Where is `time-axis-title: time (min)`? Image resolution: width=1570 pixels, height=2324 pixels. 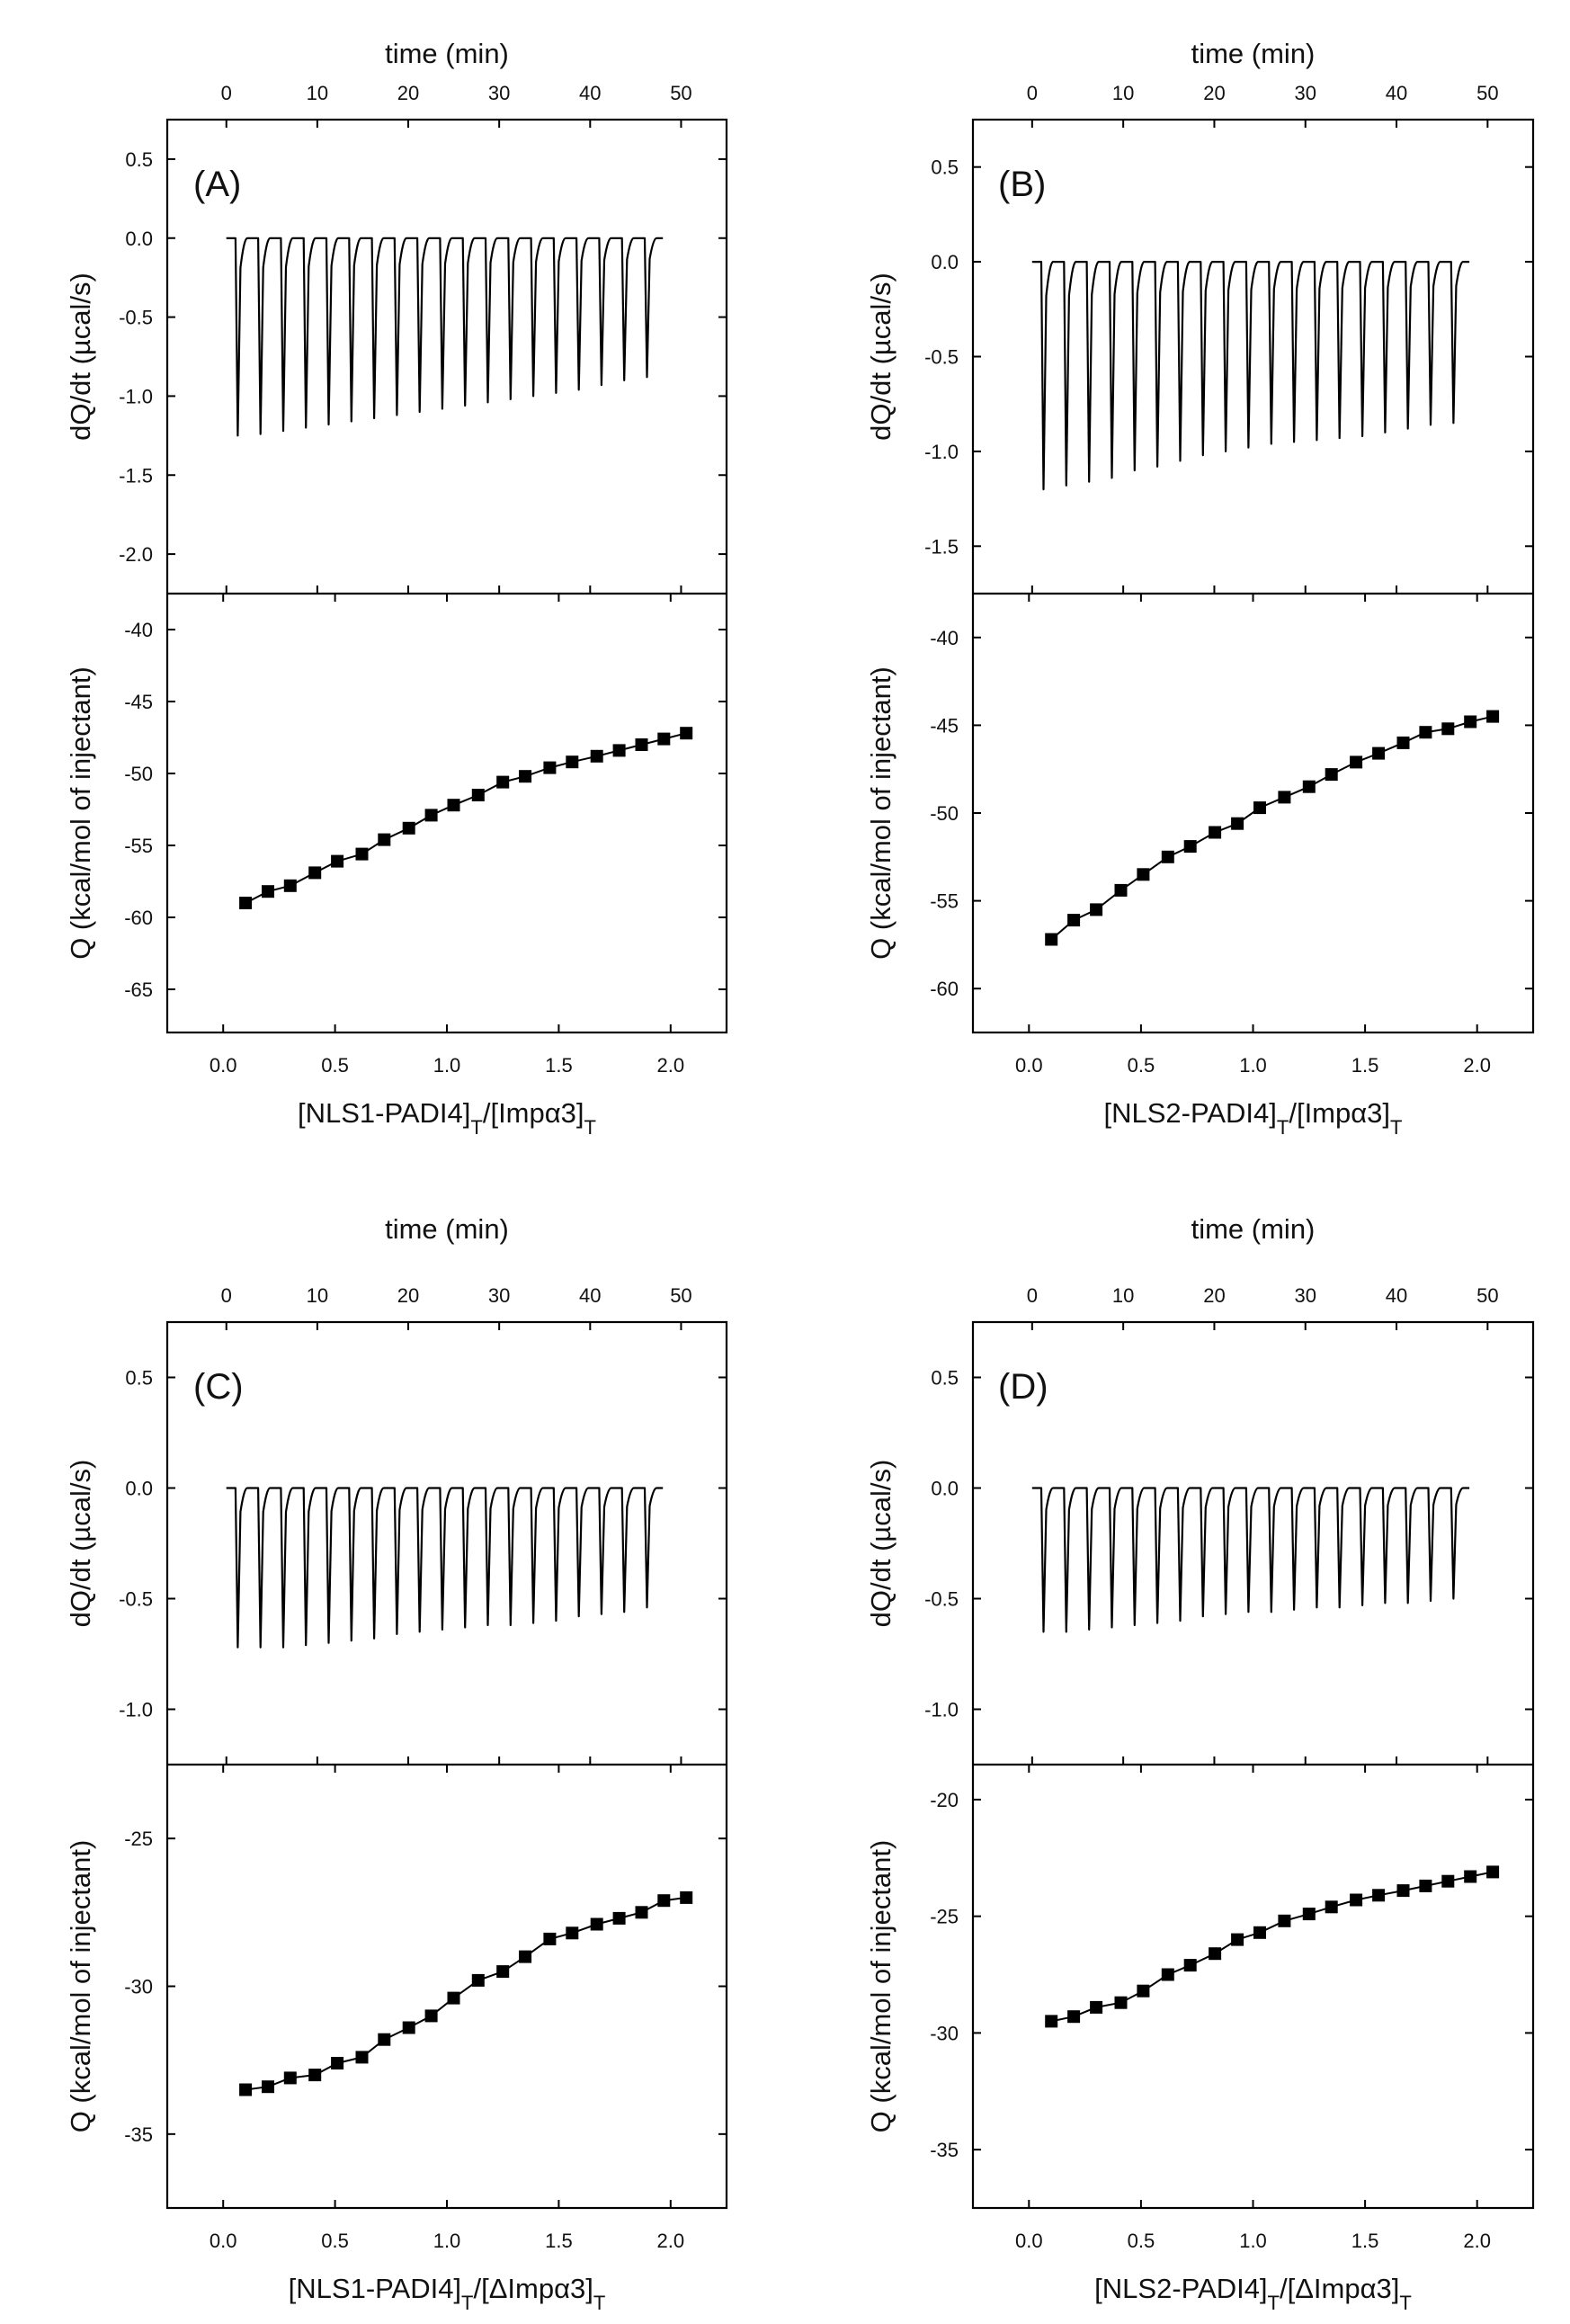 time-axis-title: time (min) is located at coordinates (1253, 1229).